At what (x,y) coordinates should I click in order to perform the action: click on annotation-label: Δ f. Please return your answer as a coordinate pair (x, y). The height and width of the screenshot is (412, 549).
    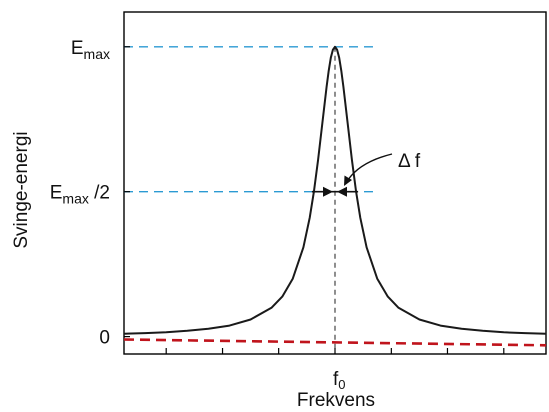
    Looking at the image, I should click on (409, 161).